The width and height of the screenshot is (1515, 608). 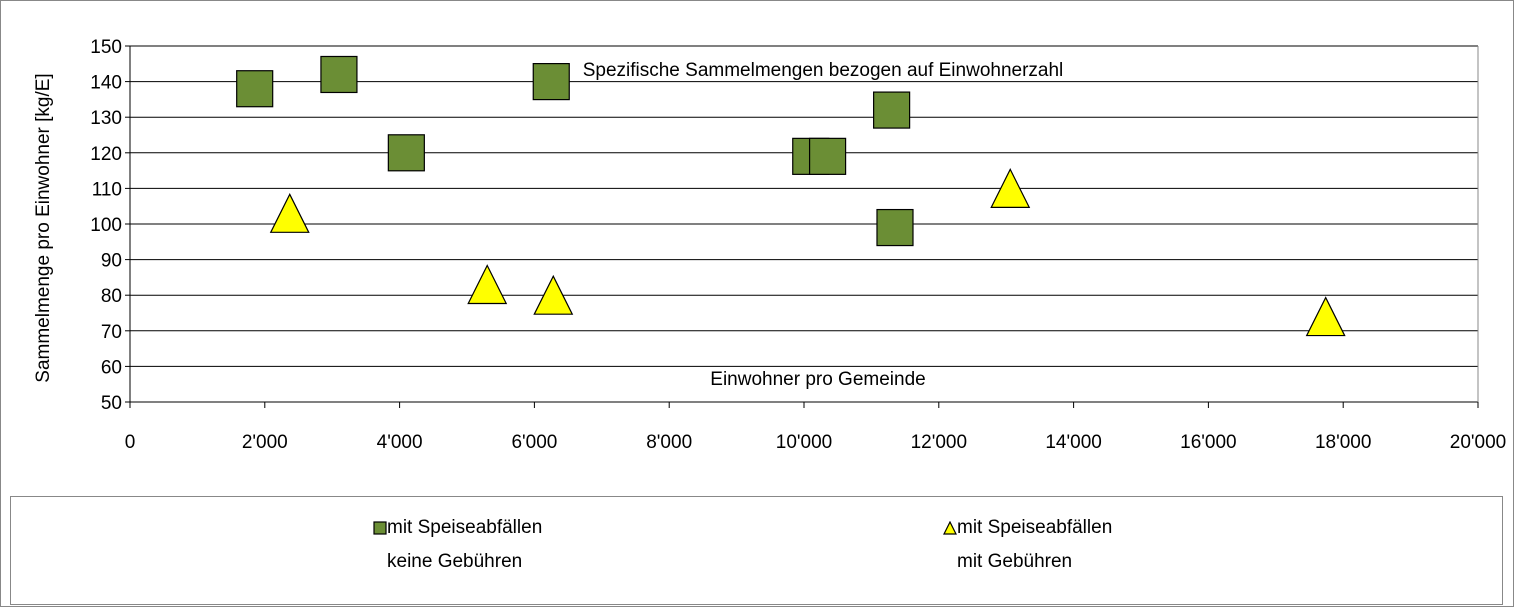 I want to click on x-tick-label: 0, so click(x=130, y=442).